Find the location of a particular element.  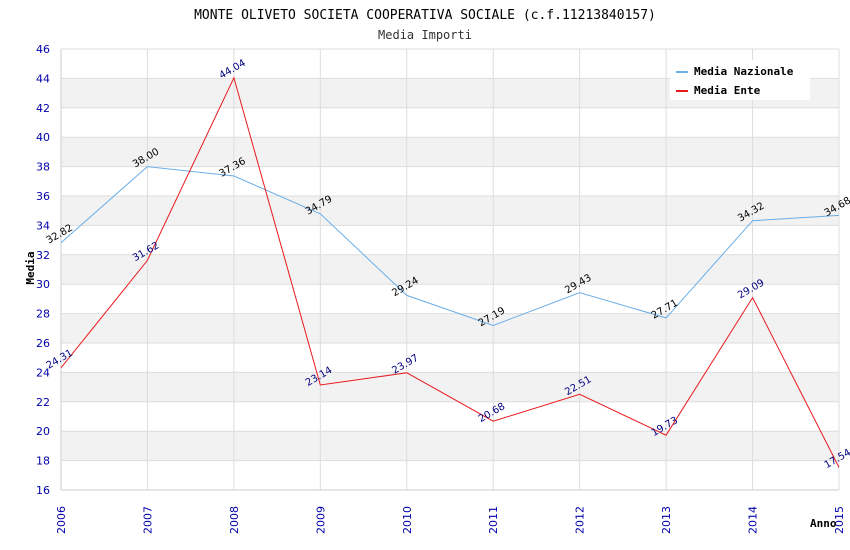

x-tick-label: 2010 is located at coordinates (407, 520).